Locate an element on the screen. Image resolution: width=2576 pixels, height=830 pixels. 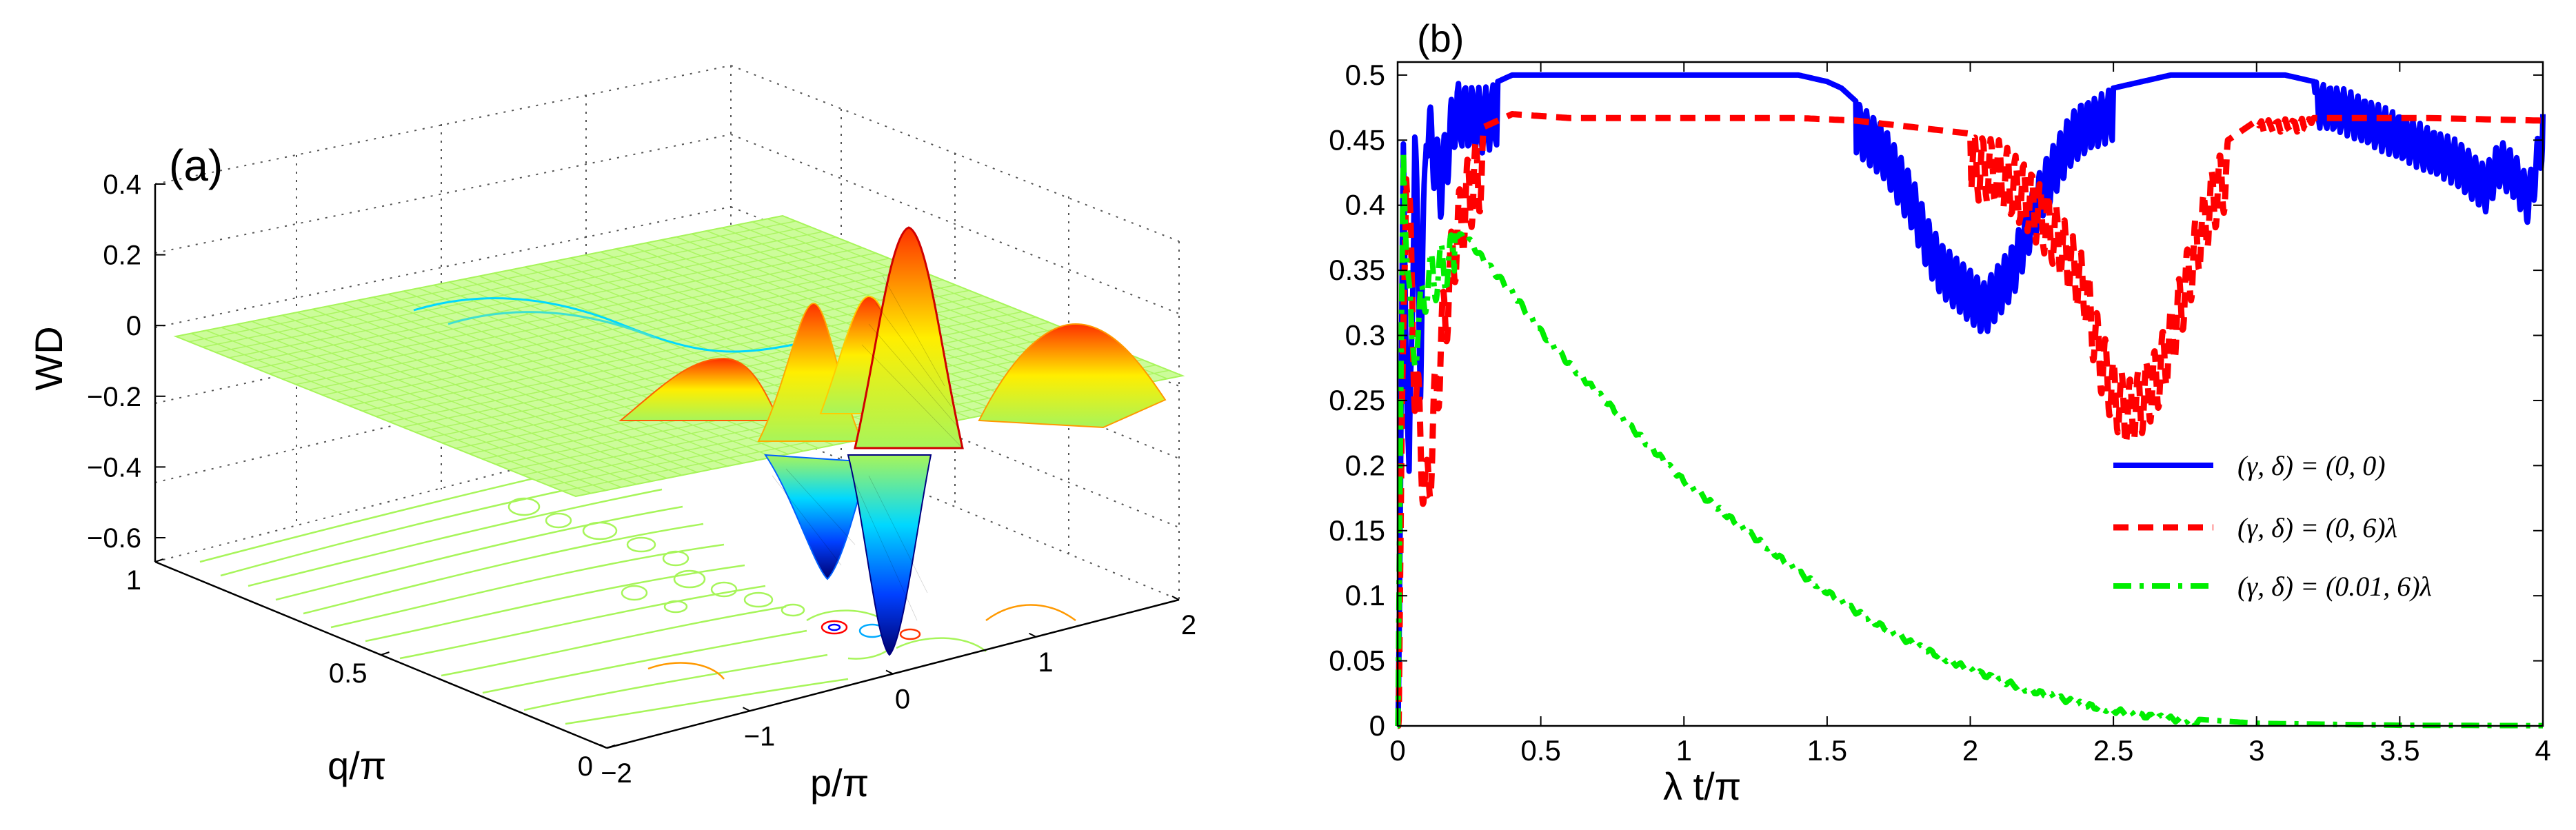
panel-b-legend-label-3: (γ, δ) = (0.01, 6)λ is located at coordinates (2334, 586).